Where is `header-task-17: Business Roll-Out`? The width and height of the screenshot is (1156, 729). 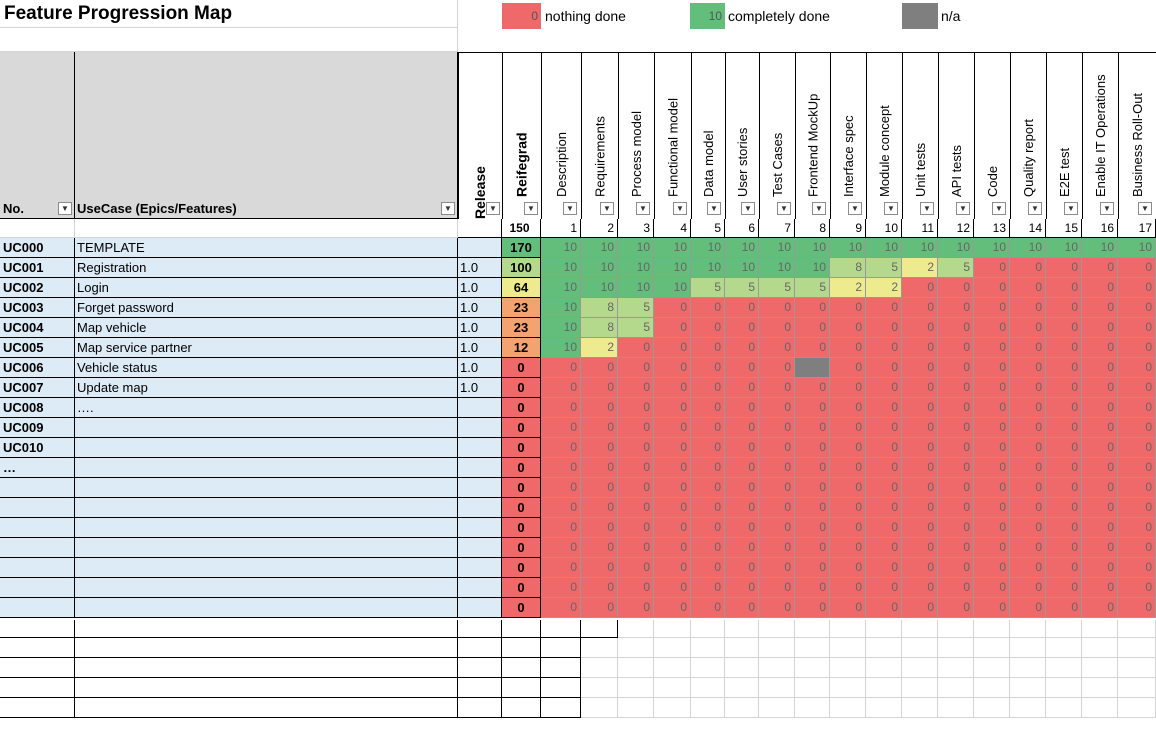 header-task-17: Business Roll-Out is located at coordinates (1137, 135).